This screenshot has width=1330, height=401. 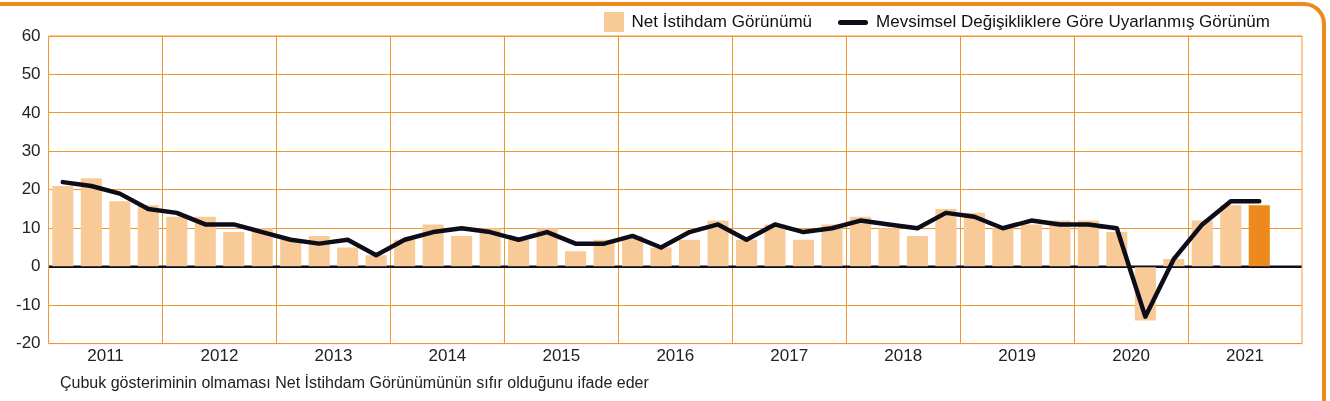 I want to click on x-tick-label: 2014, so click(x=447, y=356).